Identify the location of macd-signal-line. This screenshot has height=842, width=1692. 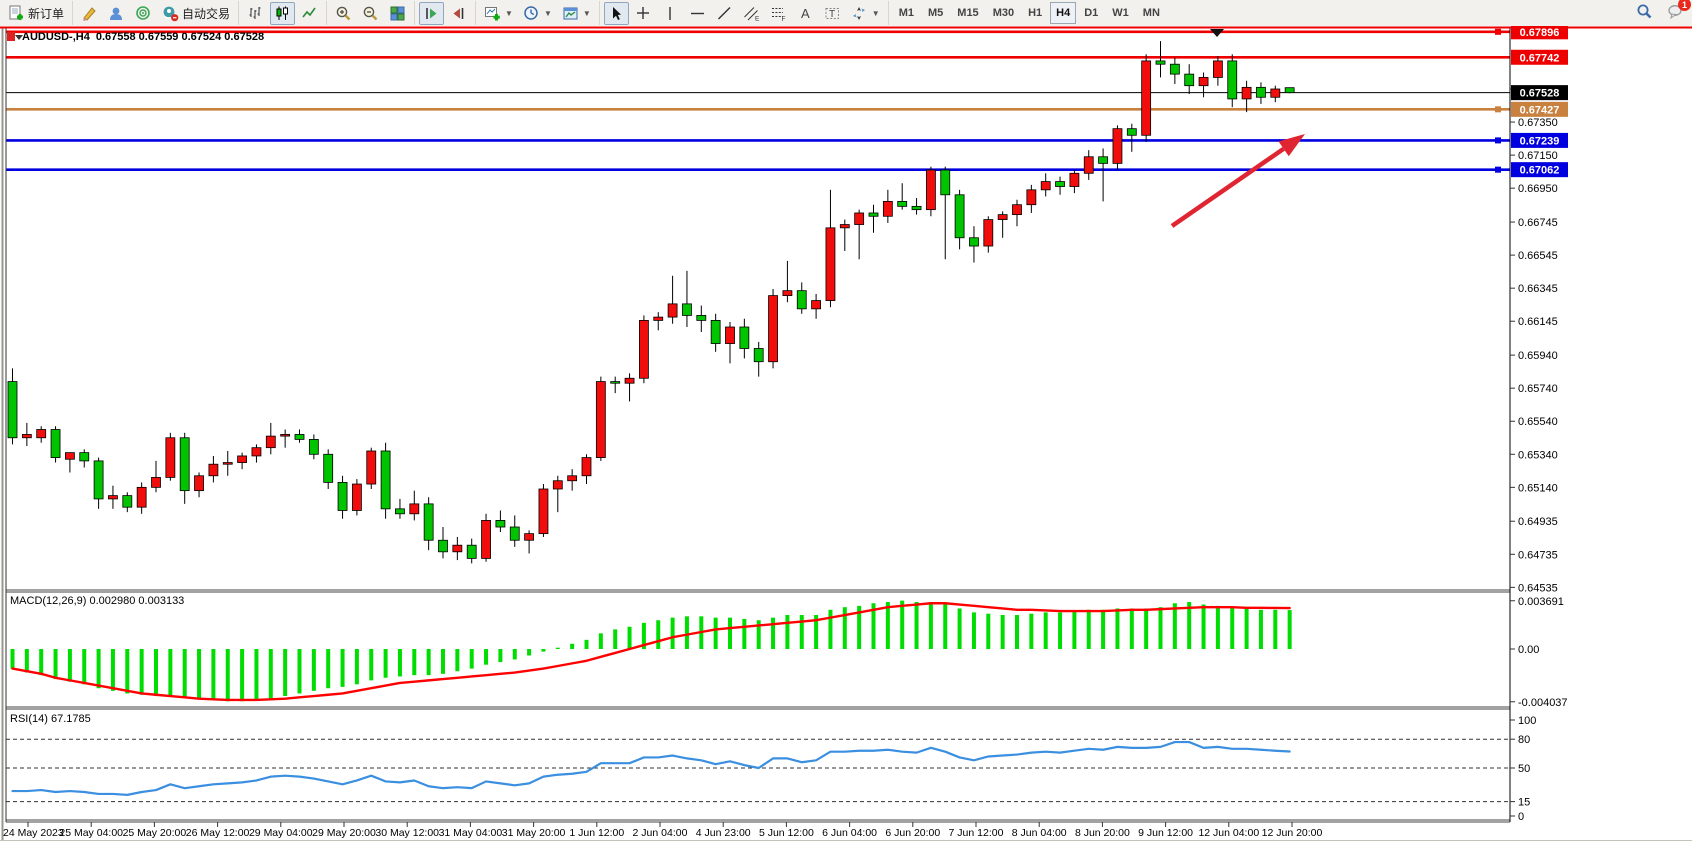
(651, 652).